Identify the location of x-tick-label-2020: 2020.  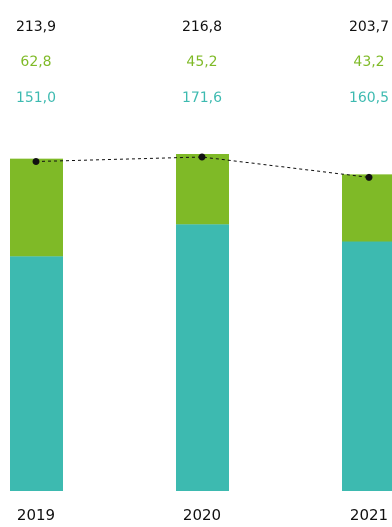
(202, 515).